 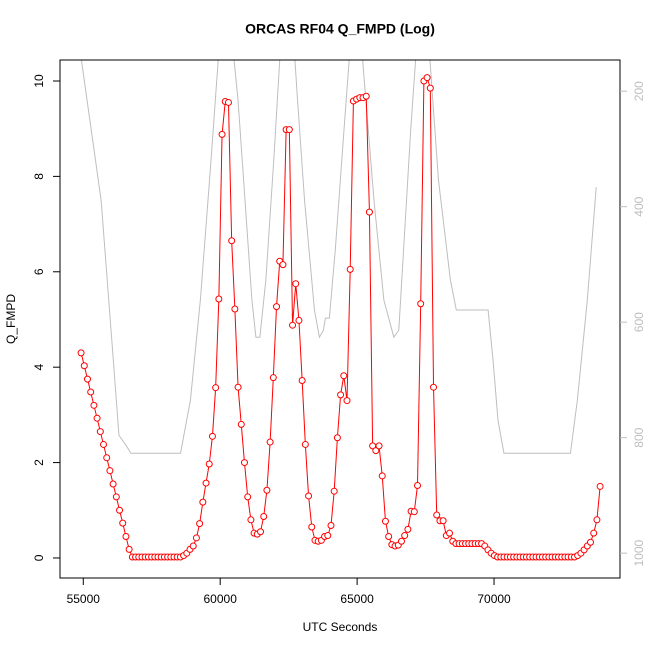 What do you see at coordinates (221, 599) in the screenshot?
I see `x-tick-label: 60000` at bounding box center [221, 599].